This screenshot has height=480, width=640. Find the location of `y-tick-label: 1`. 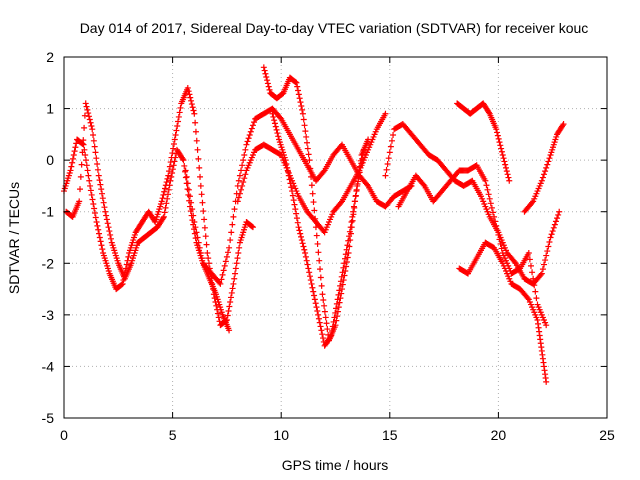

y-tick-label: 1 is located at coordinates (50, 109).